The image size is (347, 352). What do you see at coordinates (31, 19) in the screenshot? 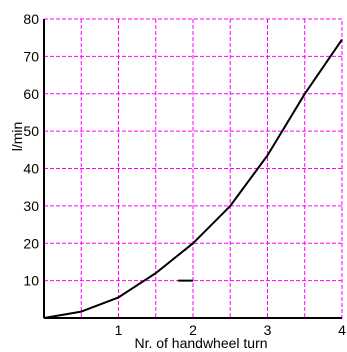
I see `y-tick-label: 80` at bounding box center [31, 19].